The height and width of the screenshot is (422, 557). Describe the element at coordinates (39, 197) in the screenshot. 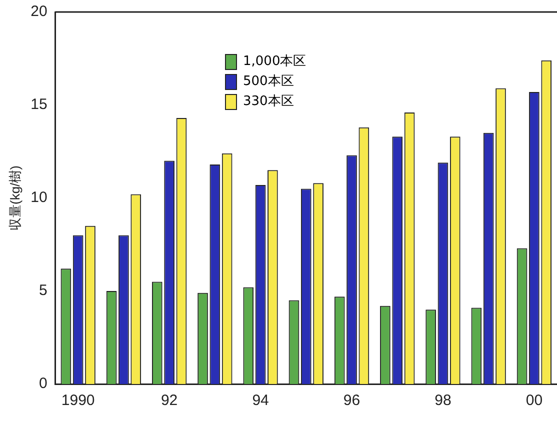

I see `y-tick-label: 10` at that location.